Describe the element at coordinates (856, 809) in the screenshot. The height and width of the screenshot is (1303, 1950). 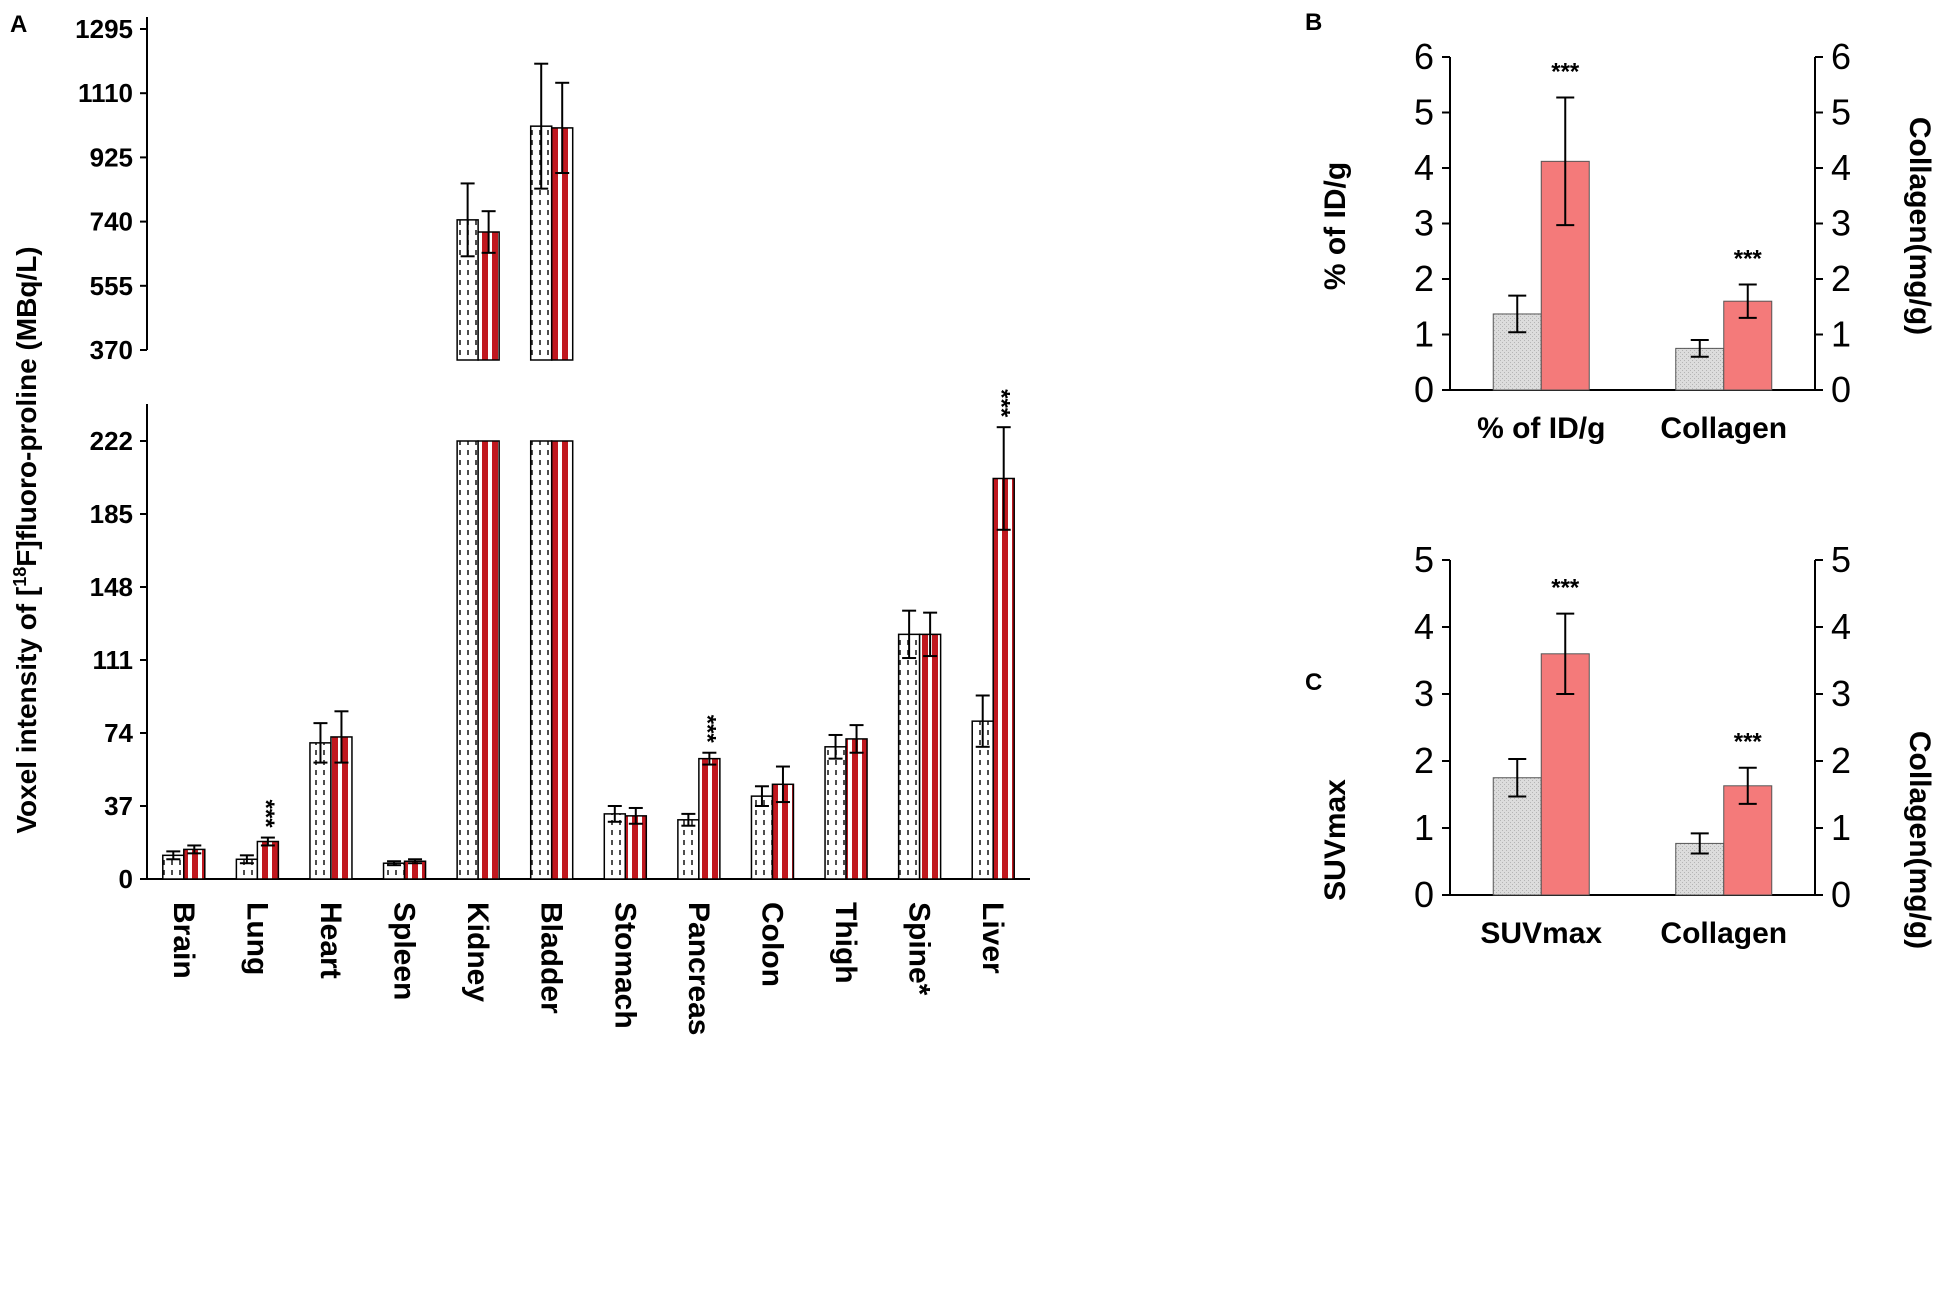
I see `panel-a-bar-fibrosis-thigh` at that location.